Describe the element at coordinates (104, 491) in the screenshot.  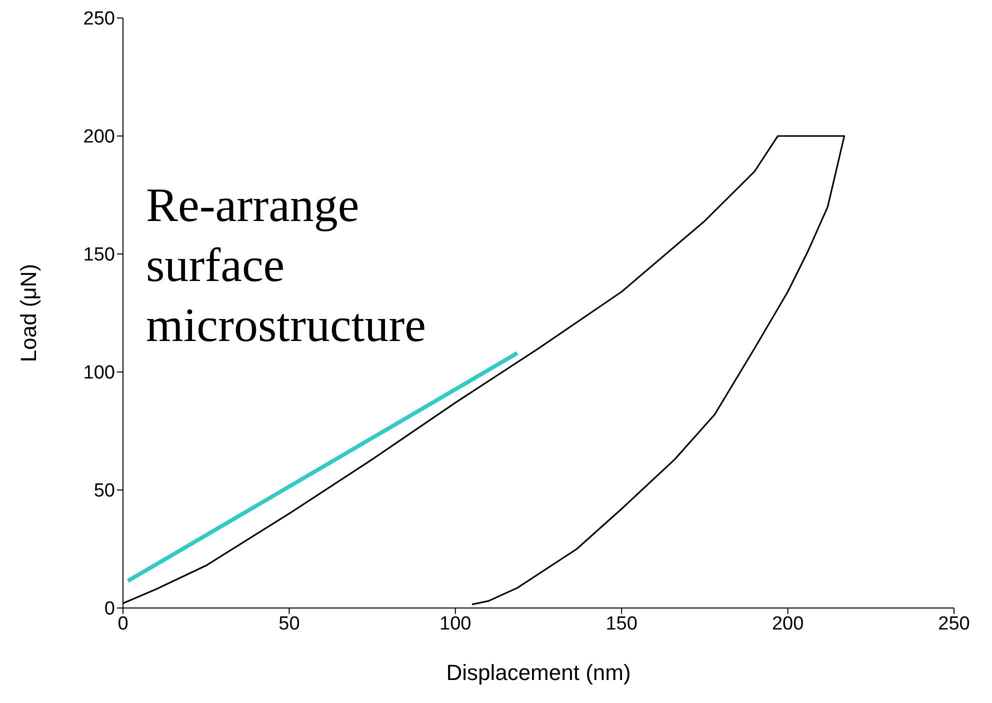
I see `y-tick-label: 50` at that location.